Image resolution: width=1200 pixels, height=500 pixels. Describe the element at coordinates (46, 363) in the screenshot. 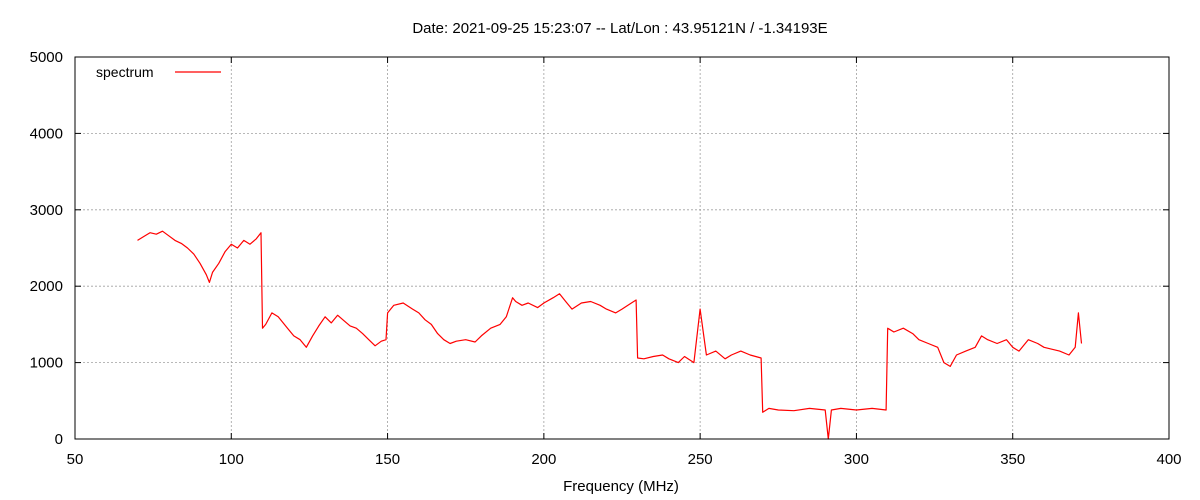

I see `y-tick-label: 1000` at that location.